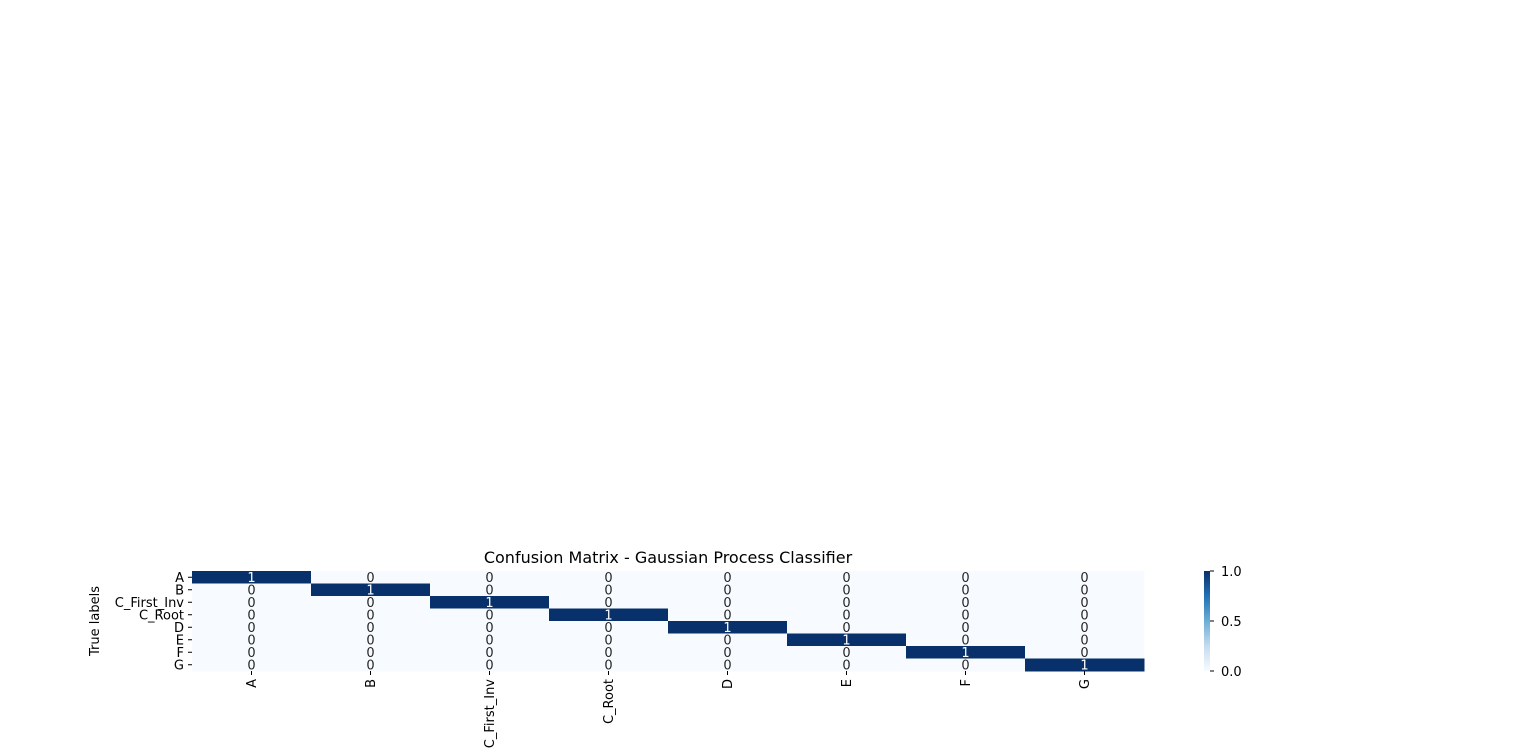  Describe the element at coordinates (1231, 572) in the screenshot. I see `colorbar-tick-label: 1.0` at that location.